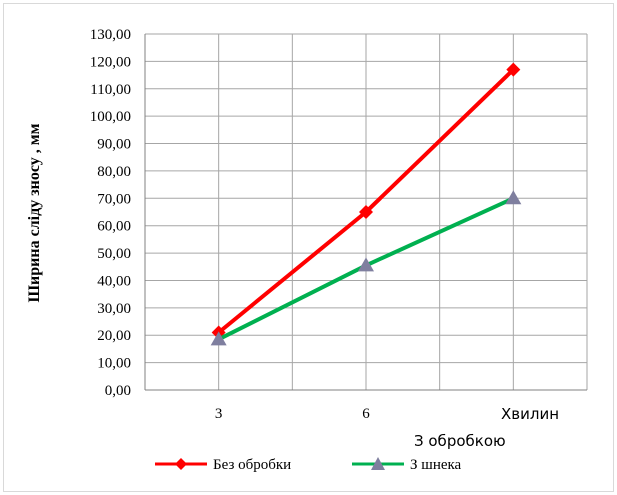 The image size is (617, 495). I want to click on y-tick-label: 70,00, so click(114, 199).